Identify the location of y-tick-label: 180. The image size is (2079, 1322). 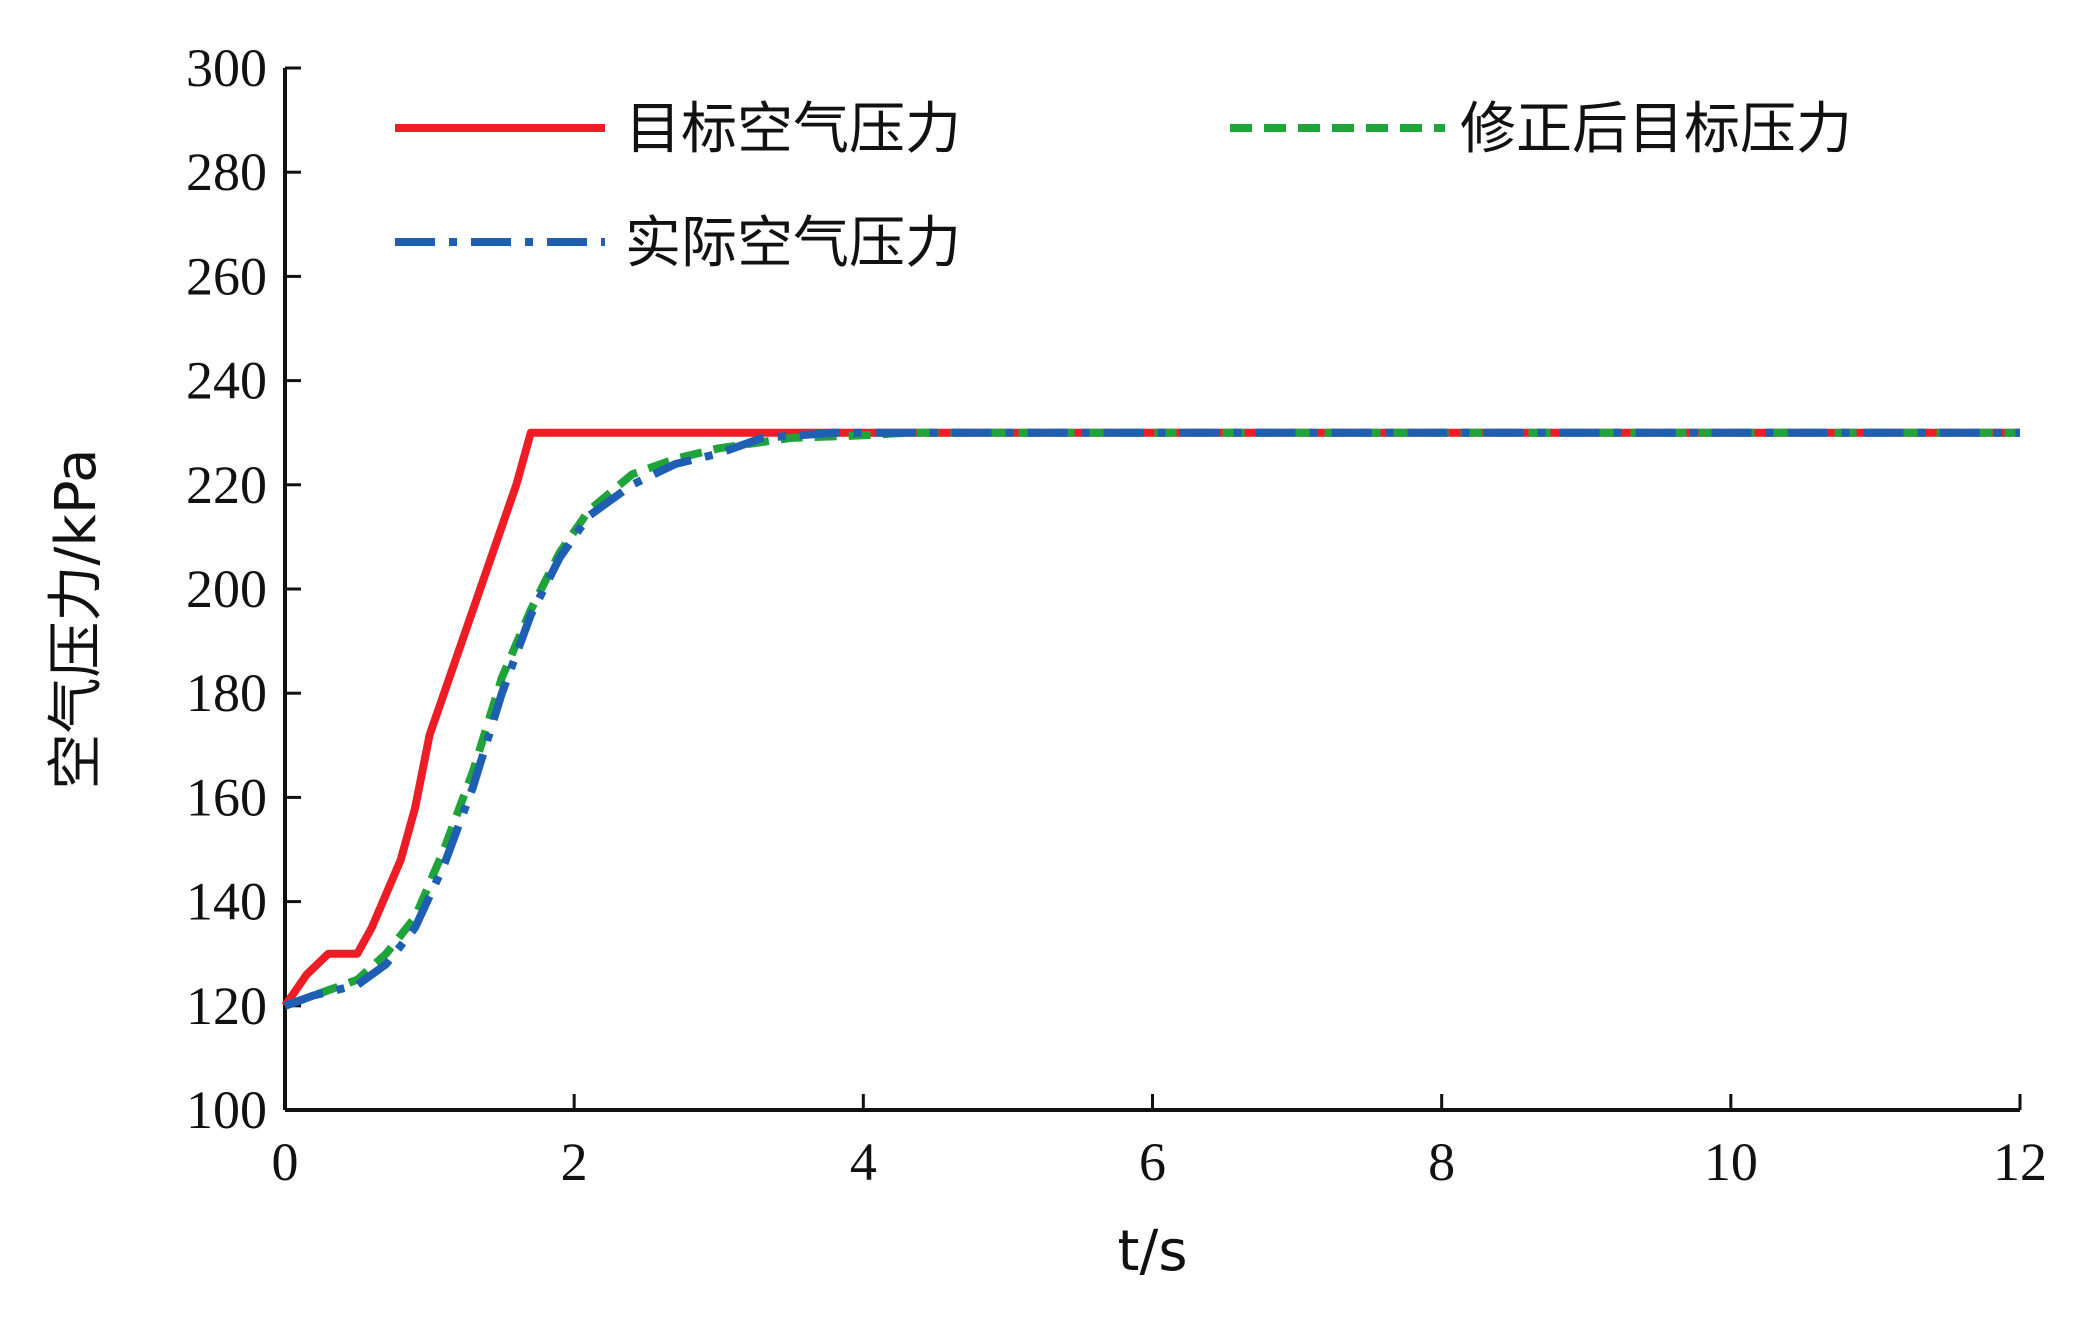
(226, 693).